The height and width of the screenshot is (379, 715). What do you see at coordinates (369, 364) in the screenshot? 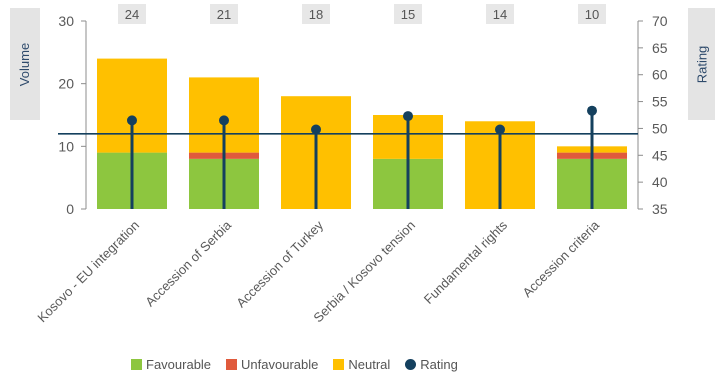
I see `legend-label-neutral: Neutral` at bounding box center [369, 364].